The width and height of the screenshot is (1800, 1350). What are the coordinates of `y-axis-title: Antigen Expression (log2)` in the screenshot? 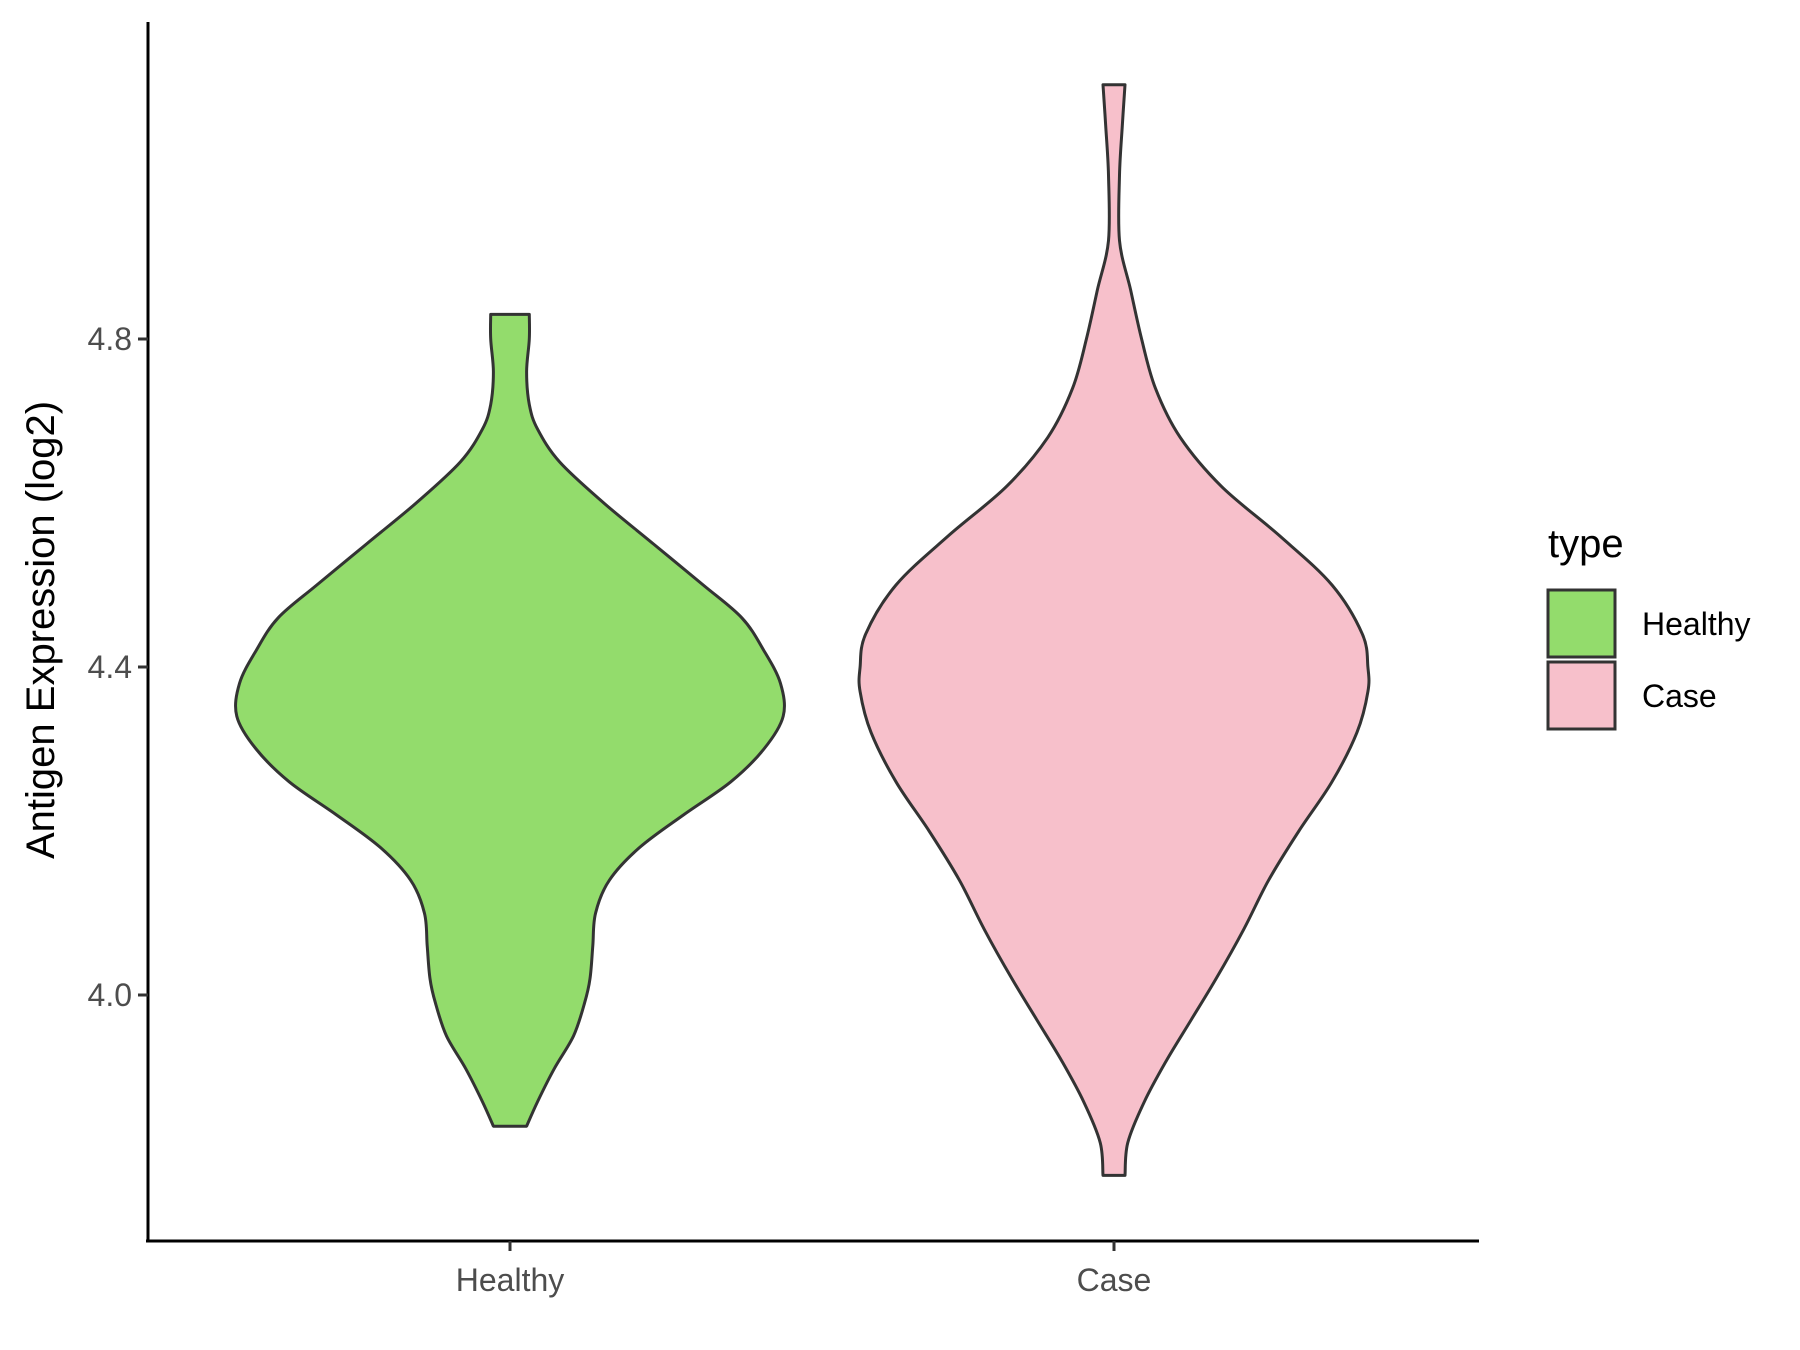 It's located at (41, 630).